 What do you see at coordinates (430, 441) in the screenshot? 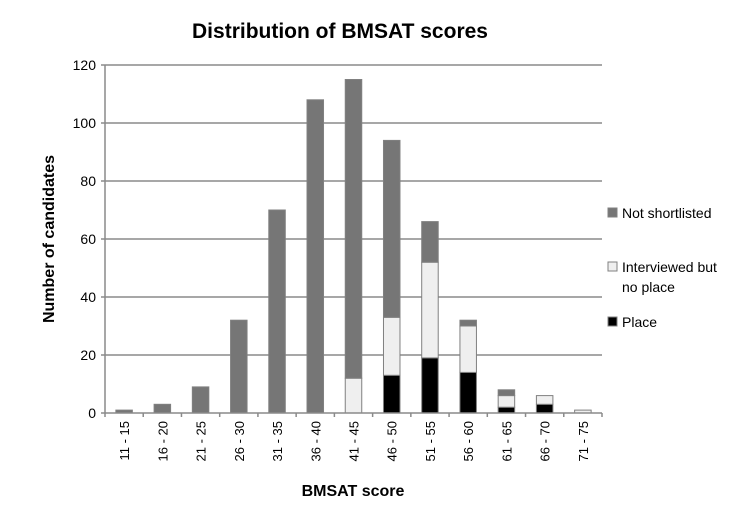
I see `x-tick-label: 51 - 55` at bounding box center [430, 441].